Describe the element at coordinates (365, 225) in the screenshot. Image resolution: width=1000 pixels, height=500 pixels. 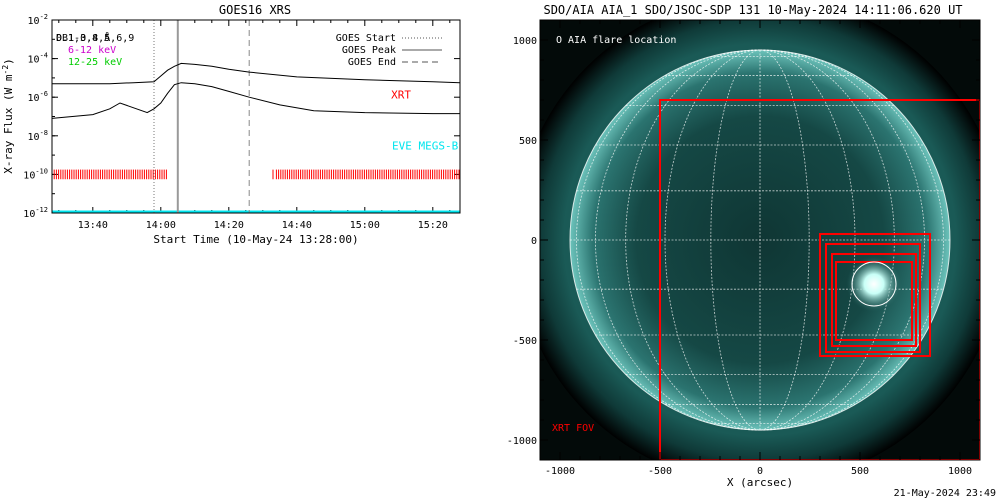
I see `x-tick-label: 15:00` at that location.